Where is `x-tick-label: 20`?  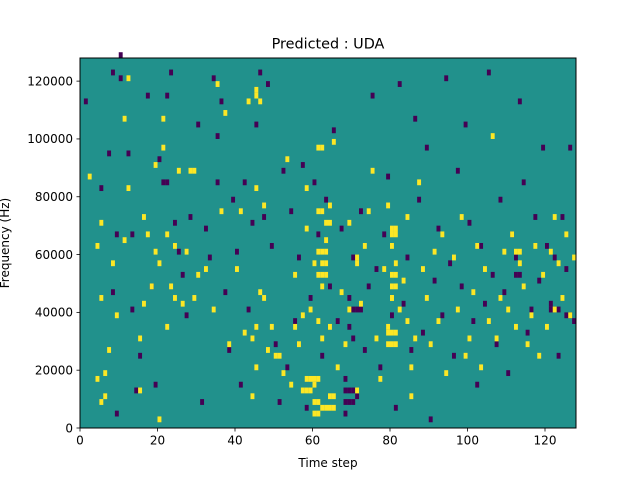
x-tick-label: 20 is located at coordinates (157, 441).